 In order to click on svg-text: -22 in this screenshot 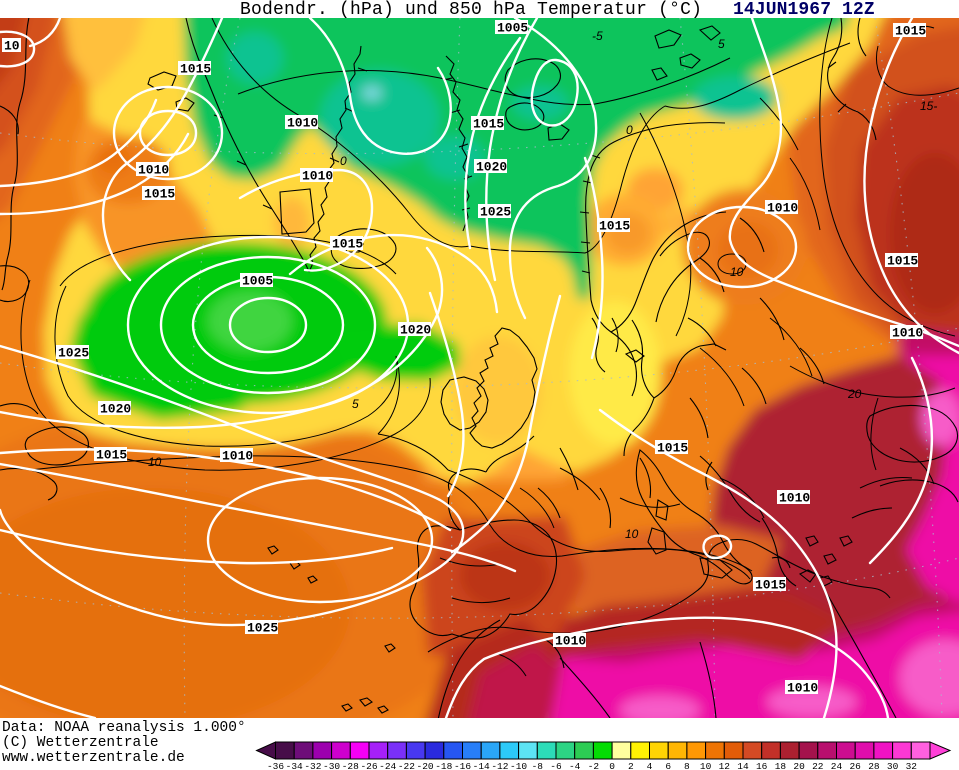, I will do `click(406, 765)`.